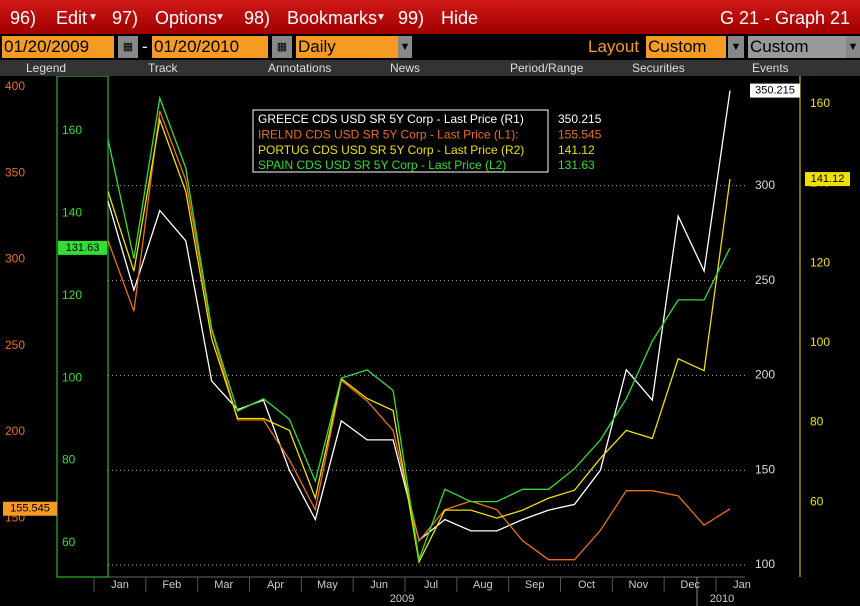  What do you see at coordinates (431, 585) in the screenshot?
I see `x-tick-label: Jul` at bounding box center [431, 585].